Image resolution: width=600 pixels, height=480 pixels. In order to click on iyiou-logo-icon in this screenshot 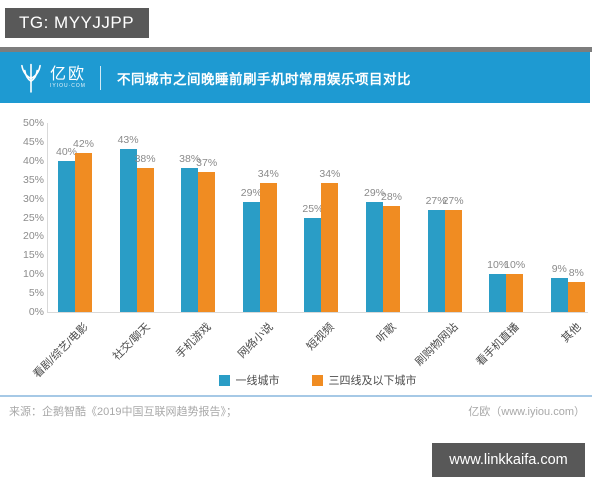, I will do `click(31, 78)`.